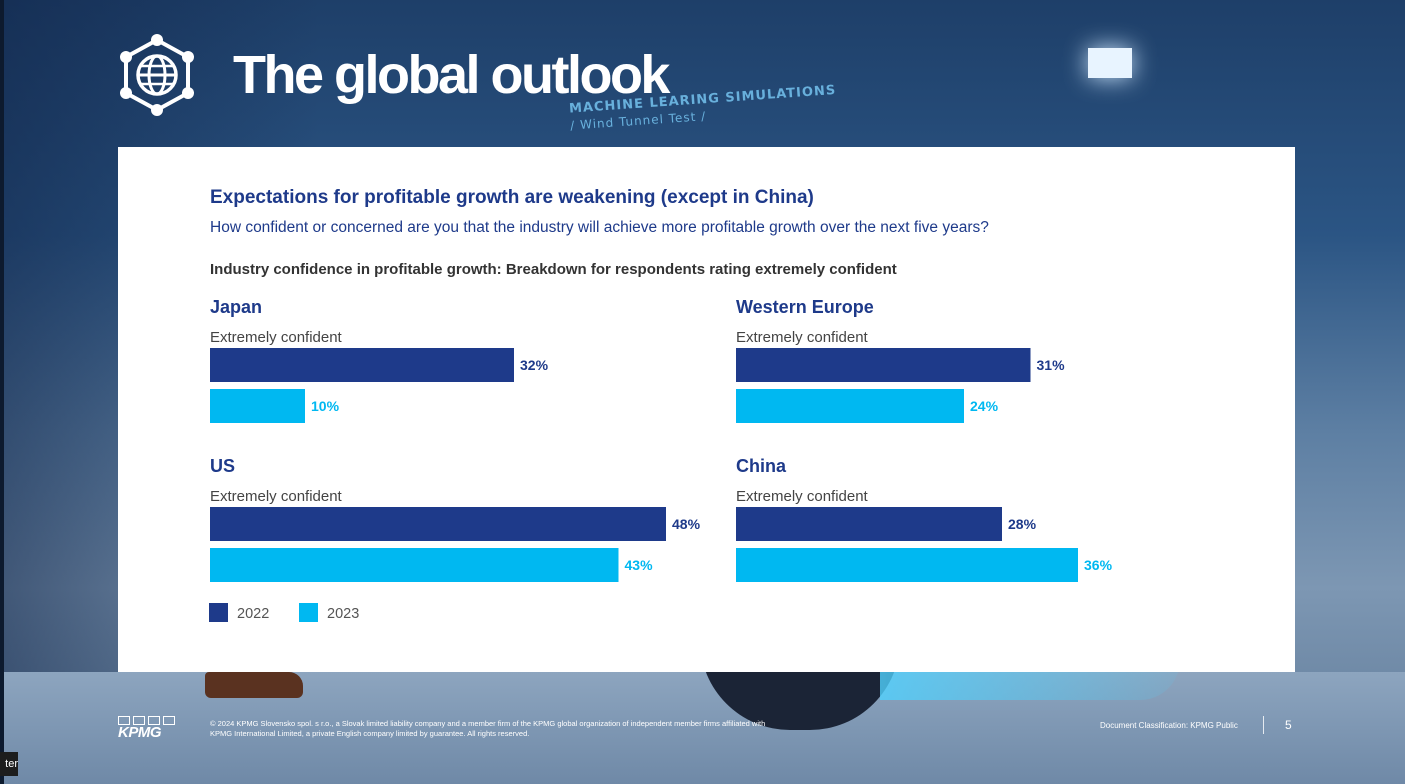 The image size is (1405, 784). What do you see at coordinates (257, 406) in the screenshot?
I see `bar-japan-2023` at bounding box center [257, 406].